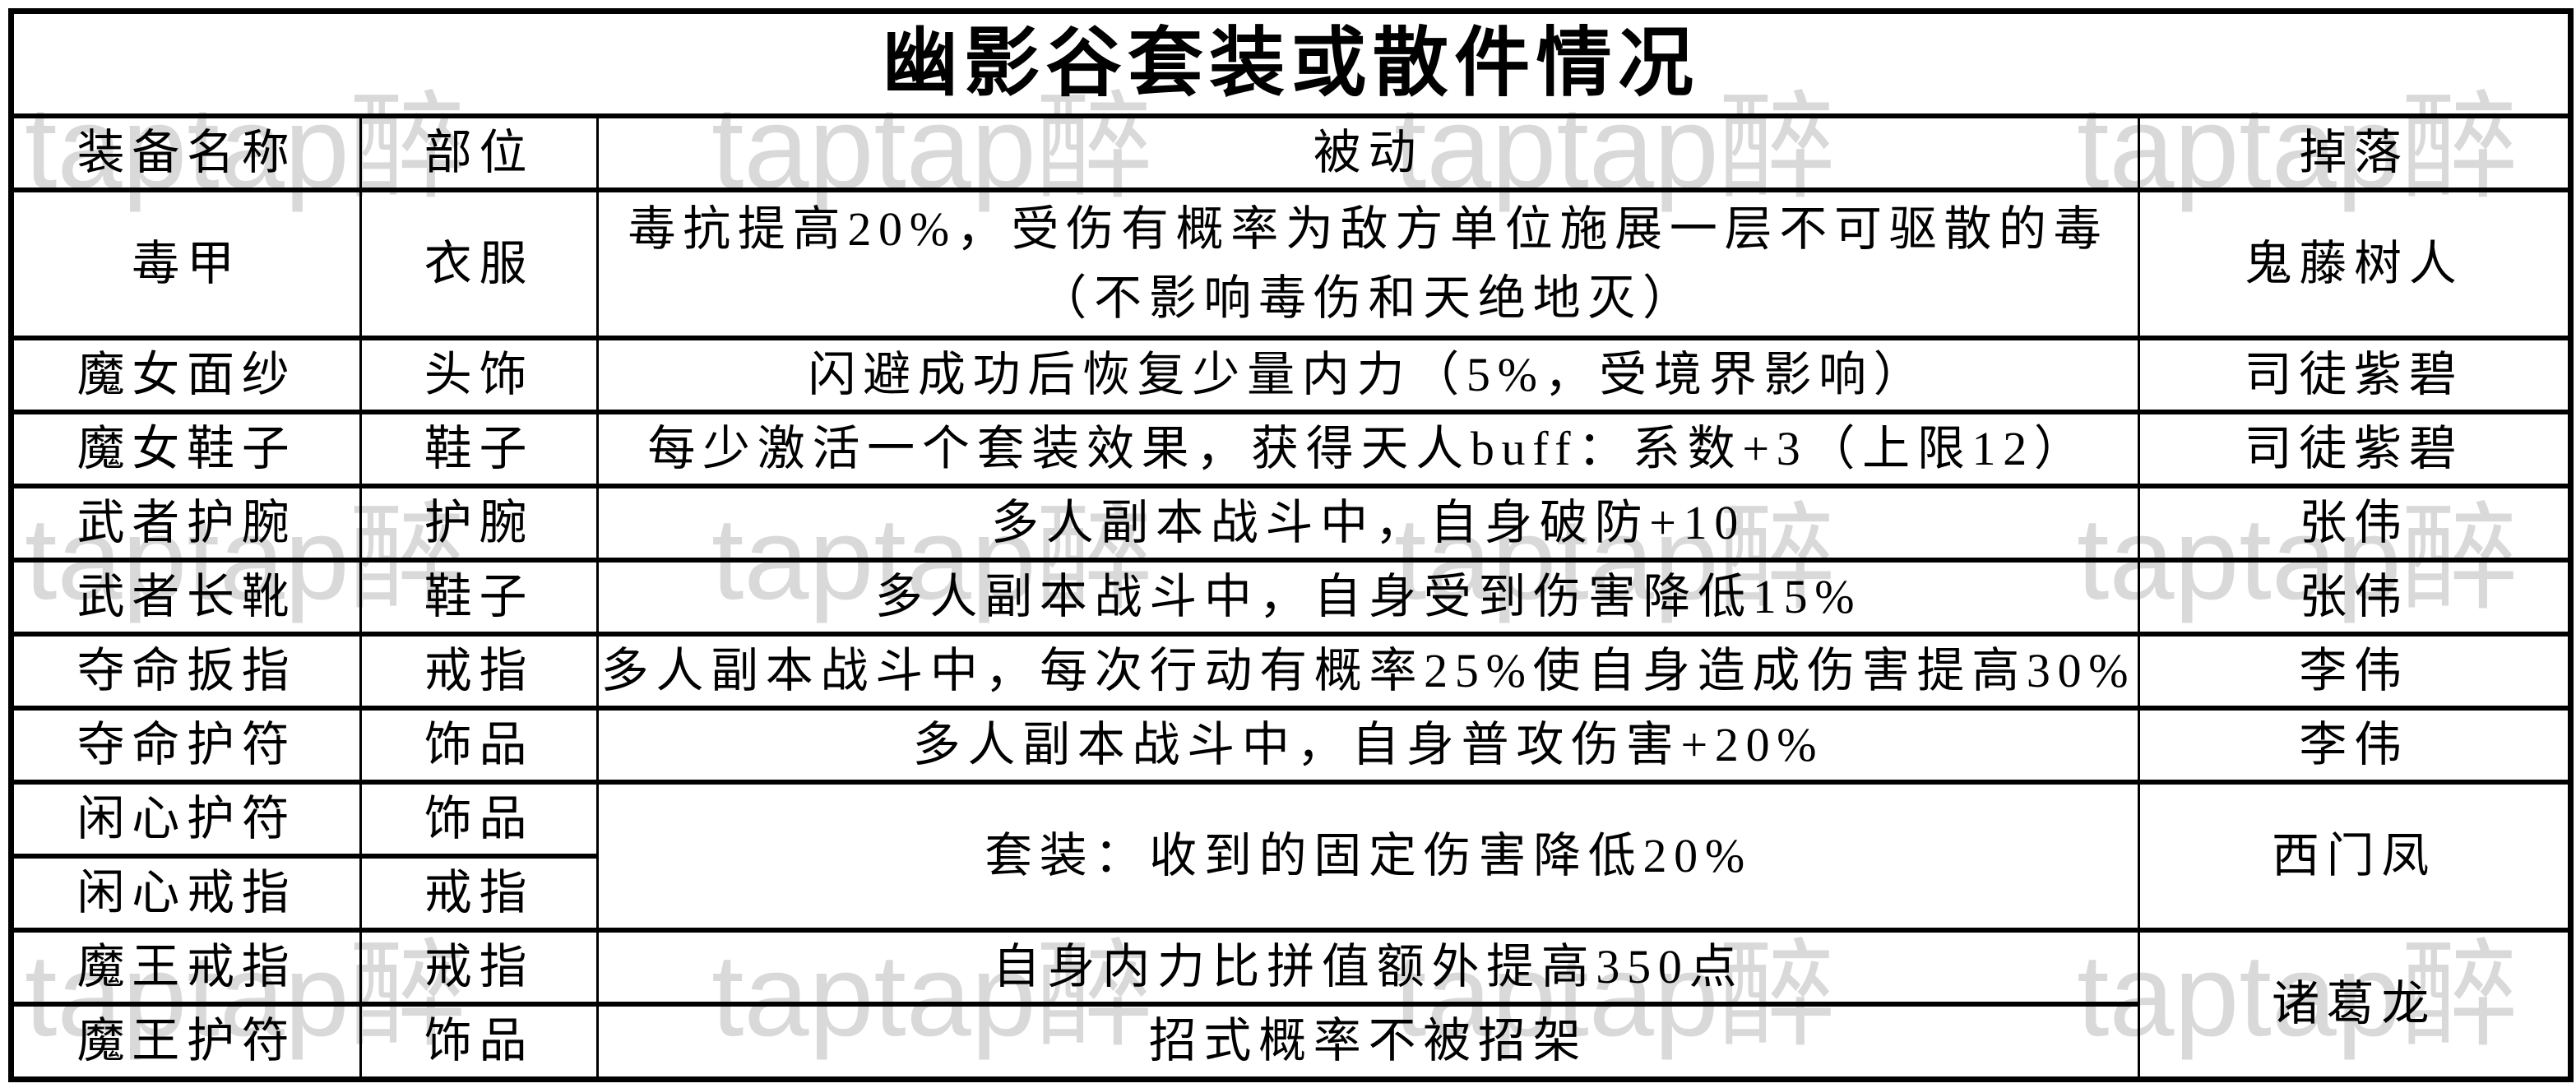 The height and width of the screenshot is (1088, 2576). I want to click on drop-cell: 西门凤, so click(2355, 857).